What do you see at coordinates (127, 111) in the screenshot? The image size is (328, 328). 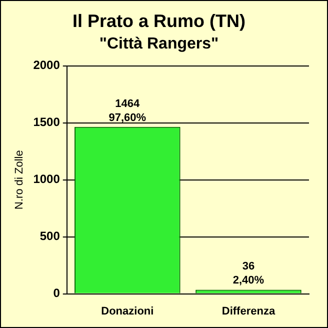 I see `data-label: 1464 97,60%` at bounding box center [127, 111].